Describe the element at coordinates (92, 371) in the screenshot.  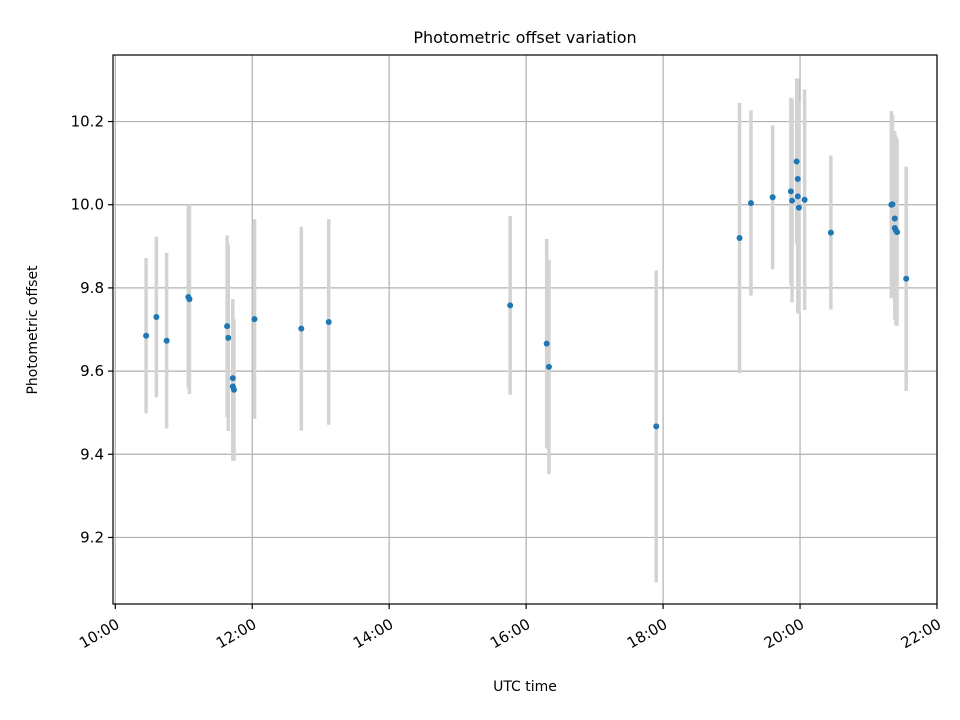
I see `y-tick-label: 9.6` at that location.